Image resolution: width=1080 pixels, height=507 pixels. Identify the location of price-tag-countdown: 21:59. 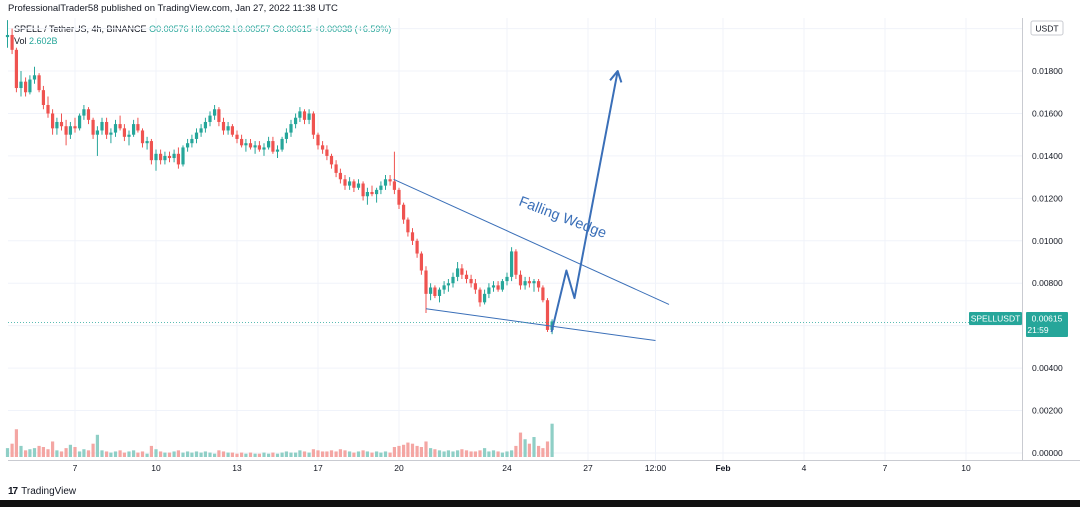
(1038, 330).